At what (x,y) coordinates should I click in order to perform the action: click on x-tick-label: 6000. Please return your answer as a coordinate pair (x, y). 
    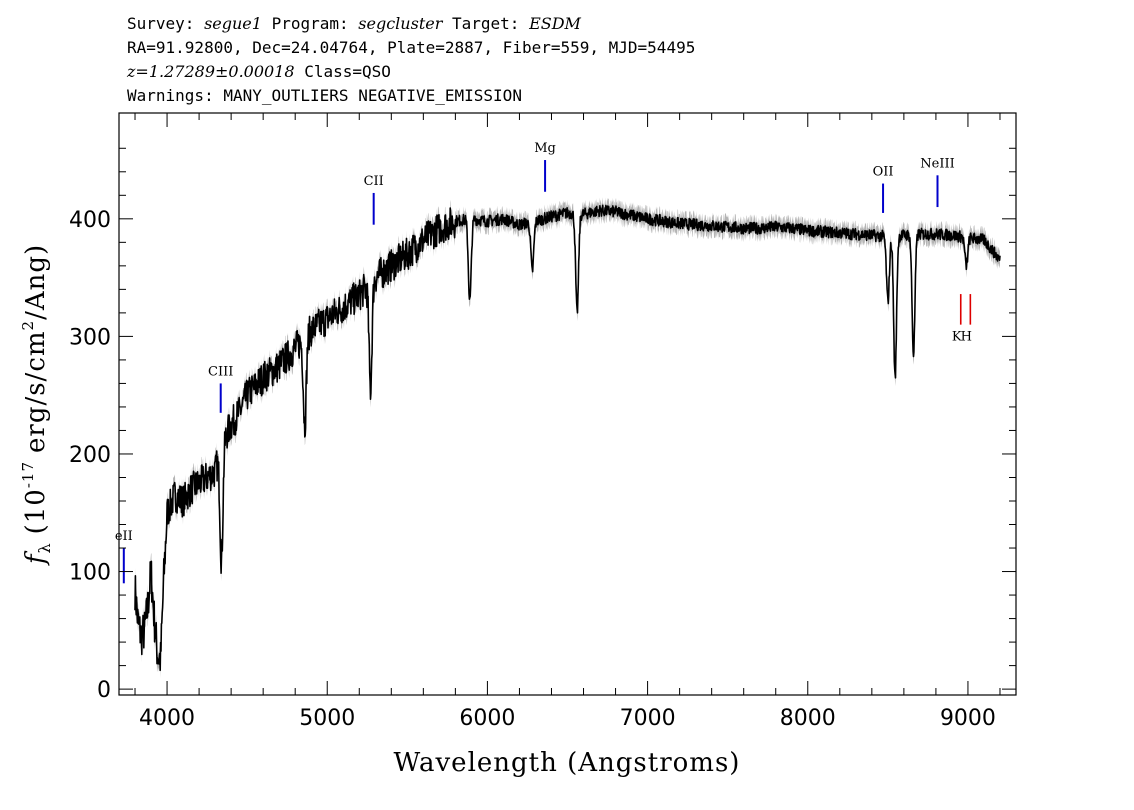
    Looking at the image, I should click on (487, 718).